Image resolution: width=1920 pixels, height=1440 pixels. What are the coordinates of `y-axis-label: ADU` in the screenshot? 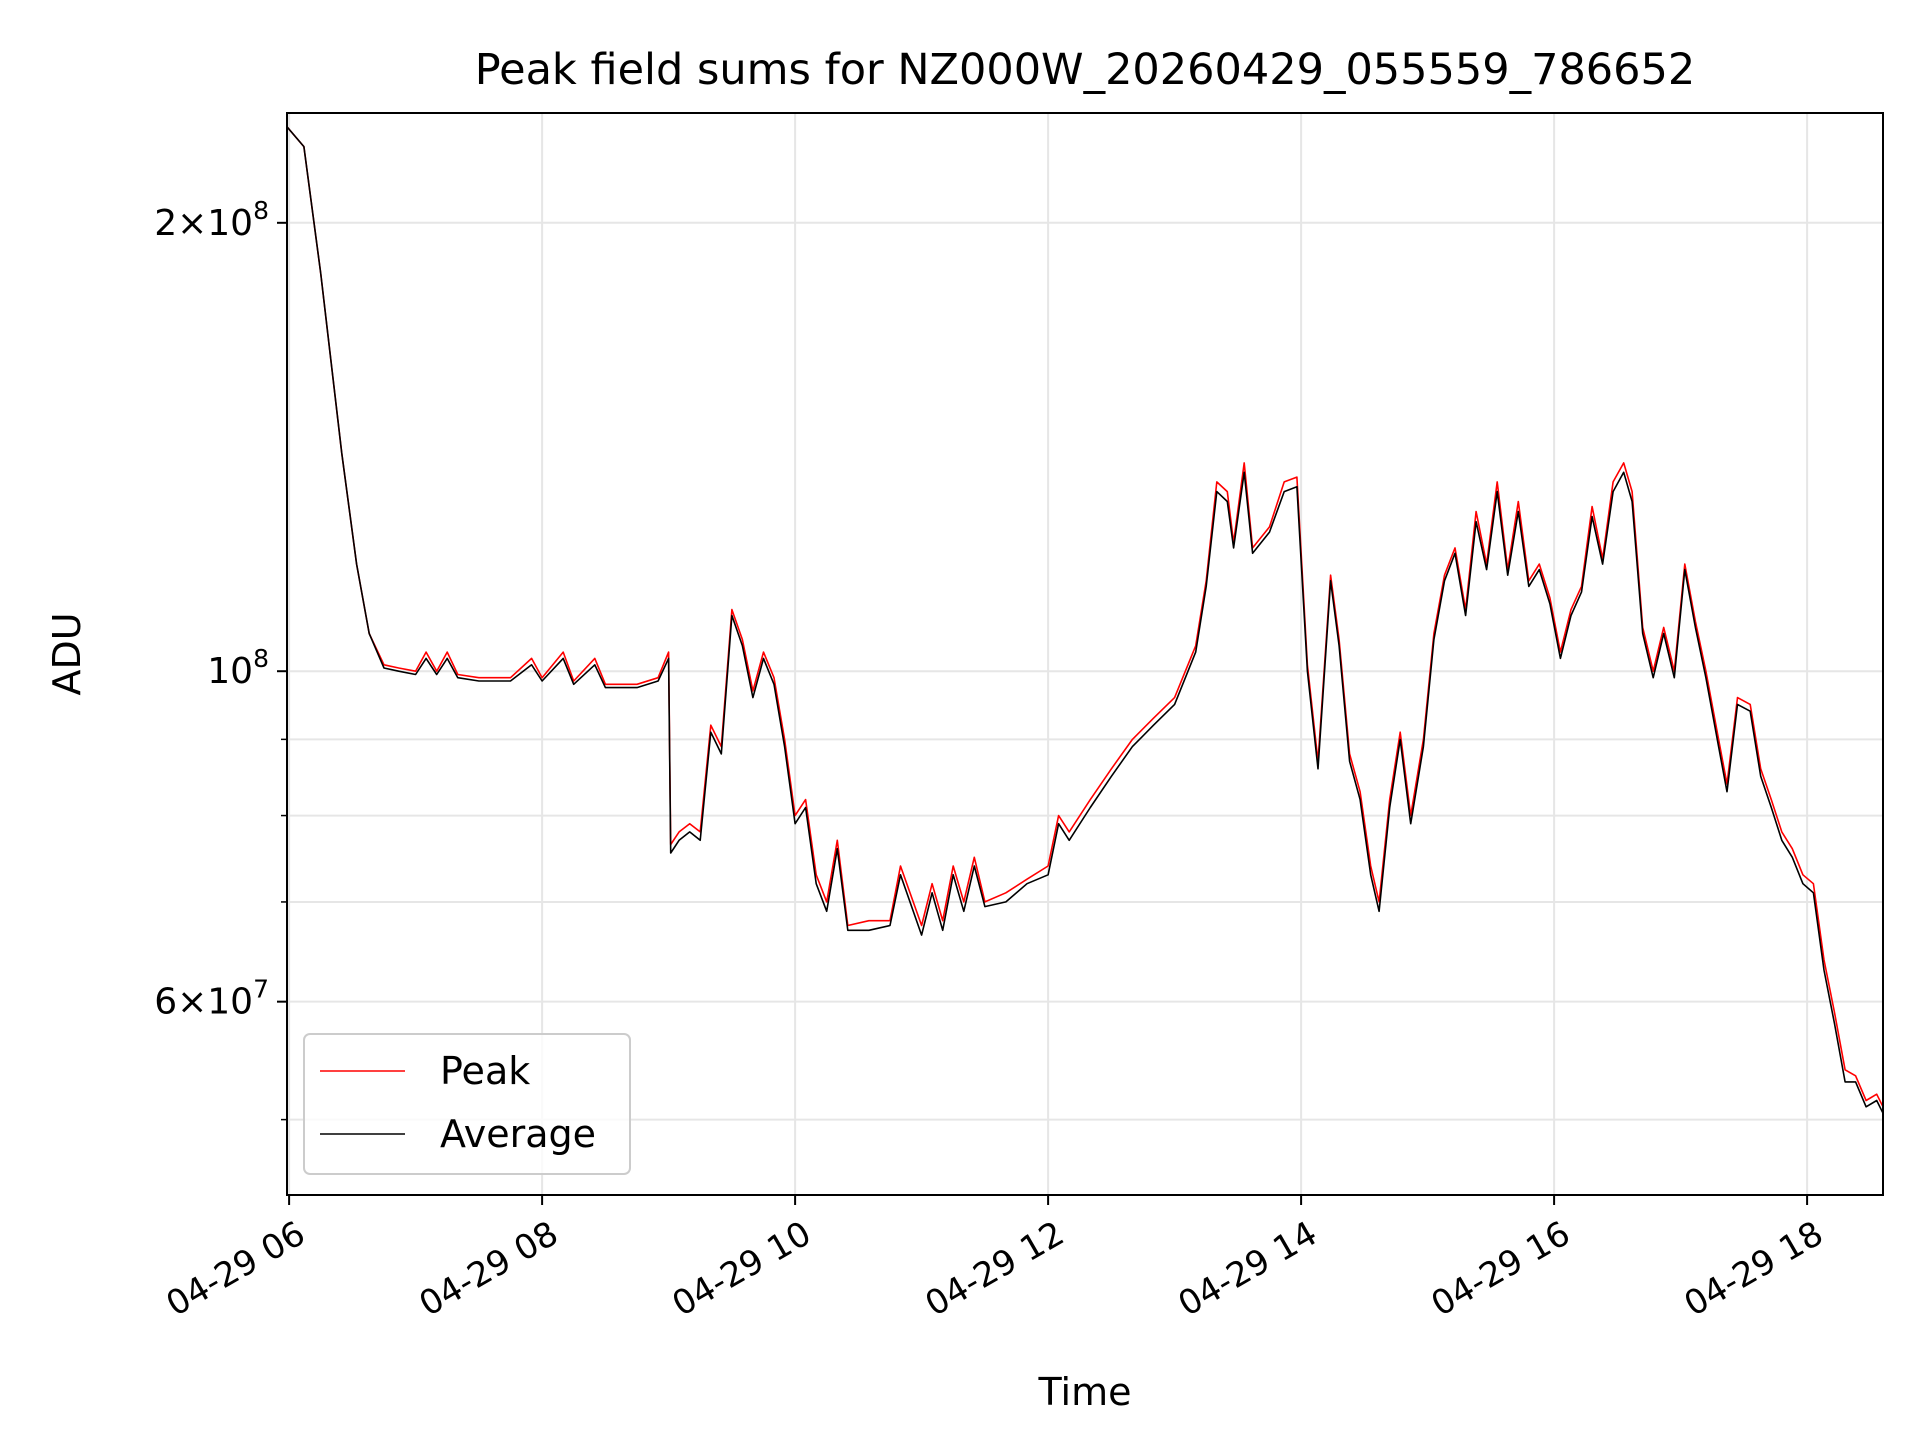 It's located at (67, 653).